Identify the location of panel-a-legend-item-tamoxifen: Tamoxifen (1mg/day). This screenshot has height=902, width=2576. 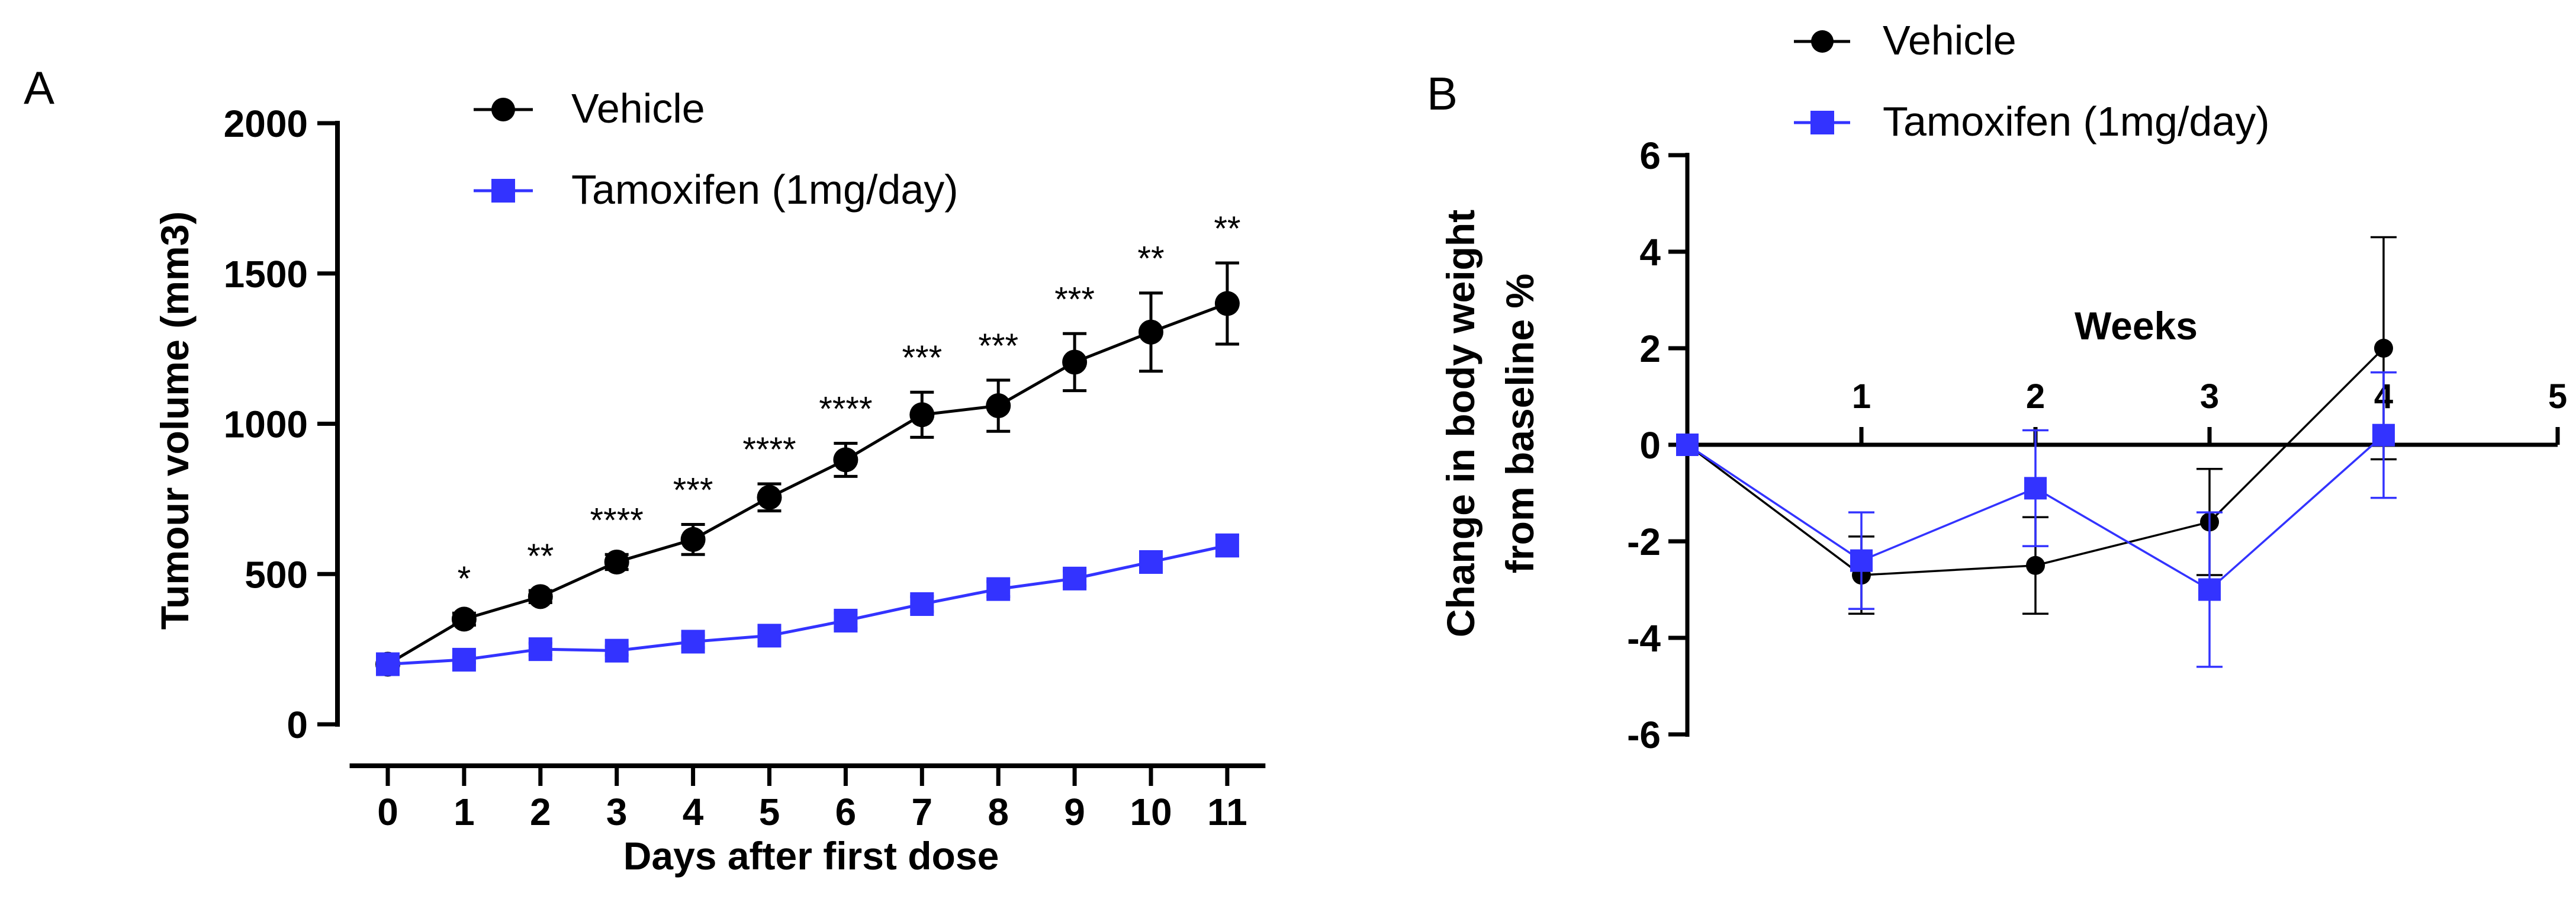
(717, 189).